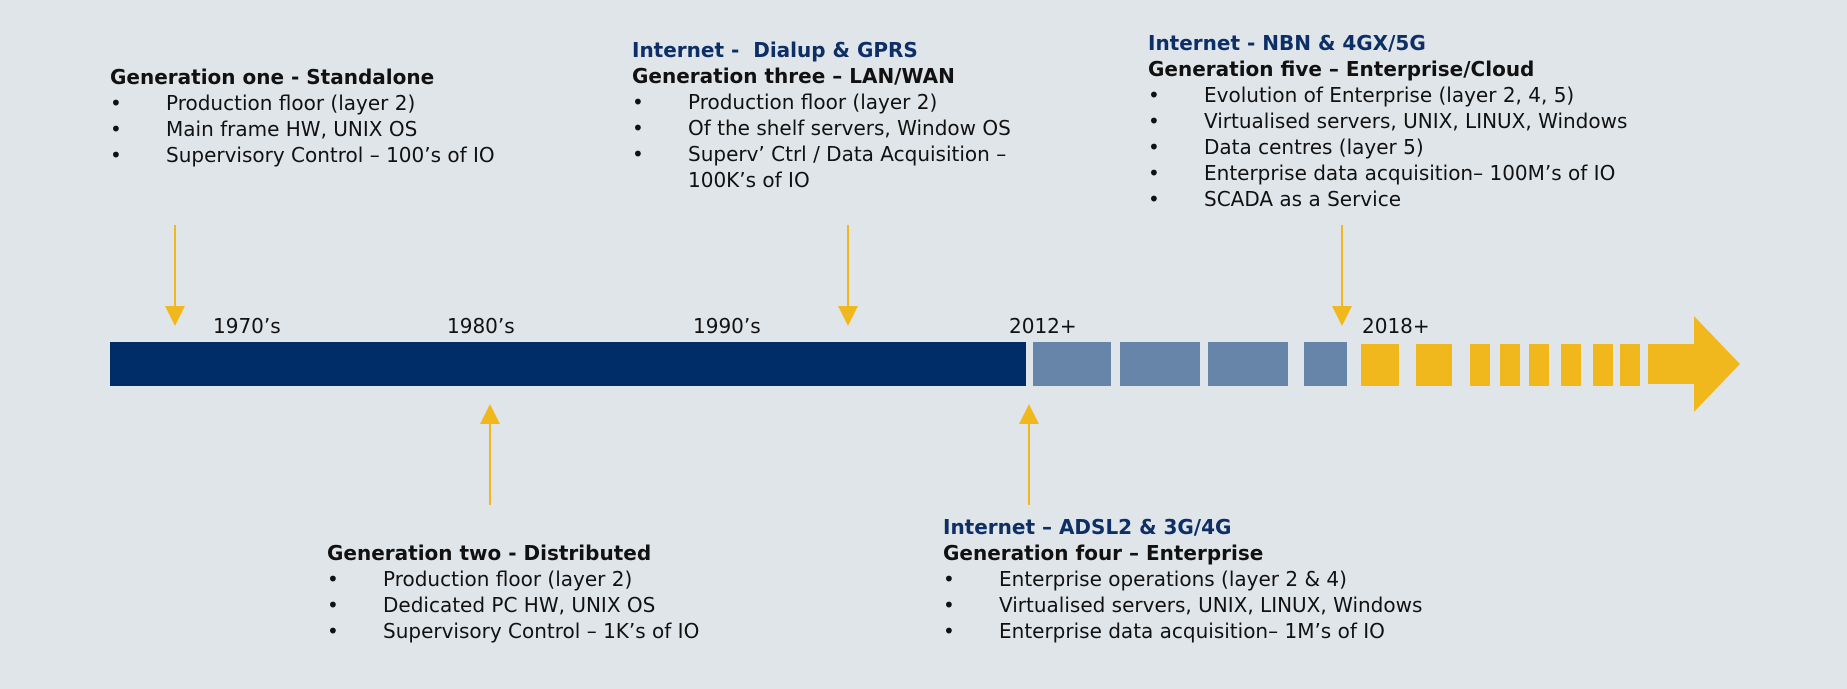 The width and height of the screenshot is (1847, 689). I want to click on list-item: • Data centres (layer 5), so click(1286, 147).